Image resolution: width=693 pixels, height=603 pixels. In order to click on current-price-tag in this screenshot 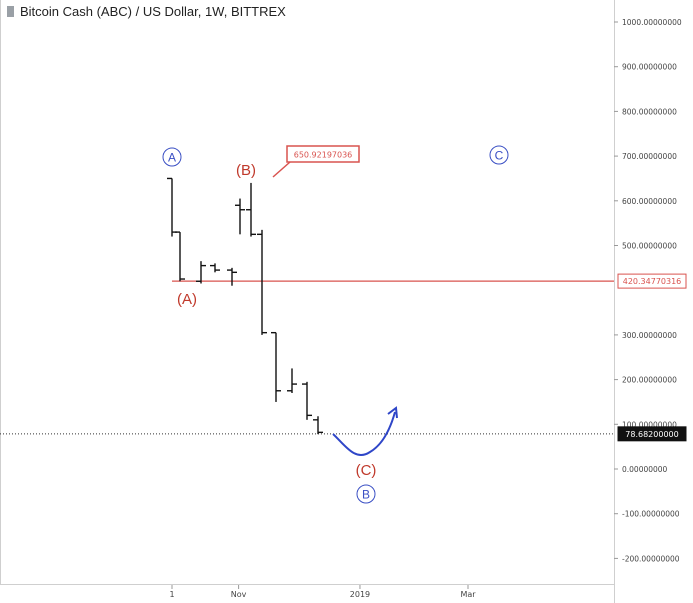, I will do `click(652, 434)`.